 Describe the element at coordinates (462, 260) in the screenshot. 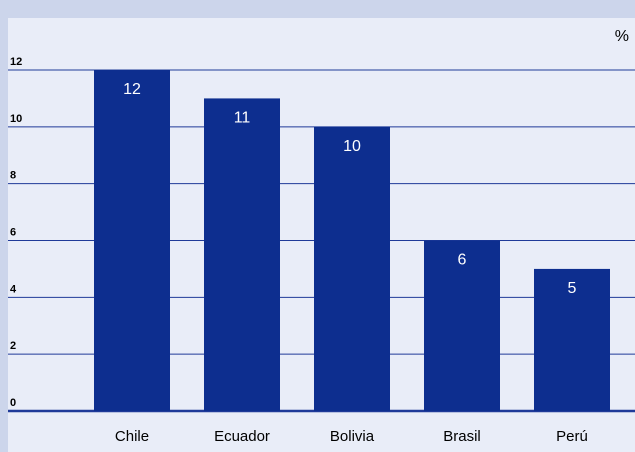

I see `bar-value-label: 6` at that location.